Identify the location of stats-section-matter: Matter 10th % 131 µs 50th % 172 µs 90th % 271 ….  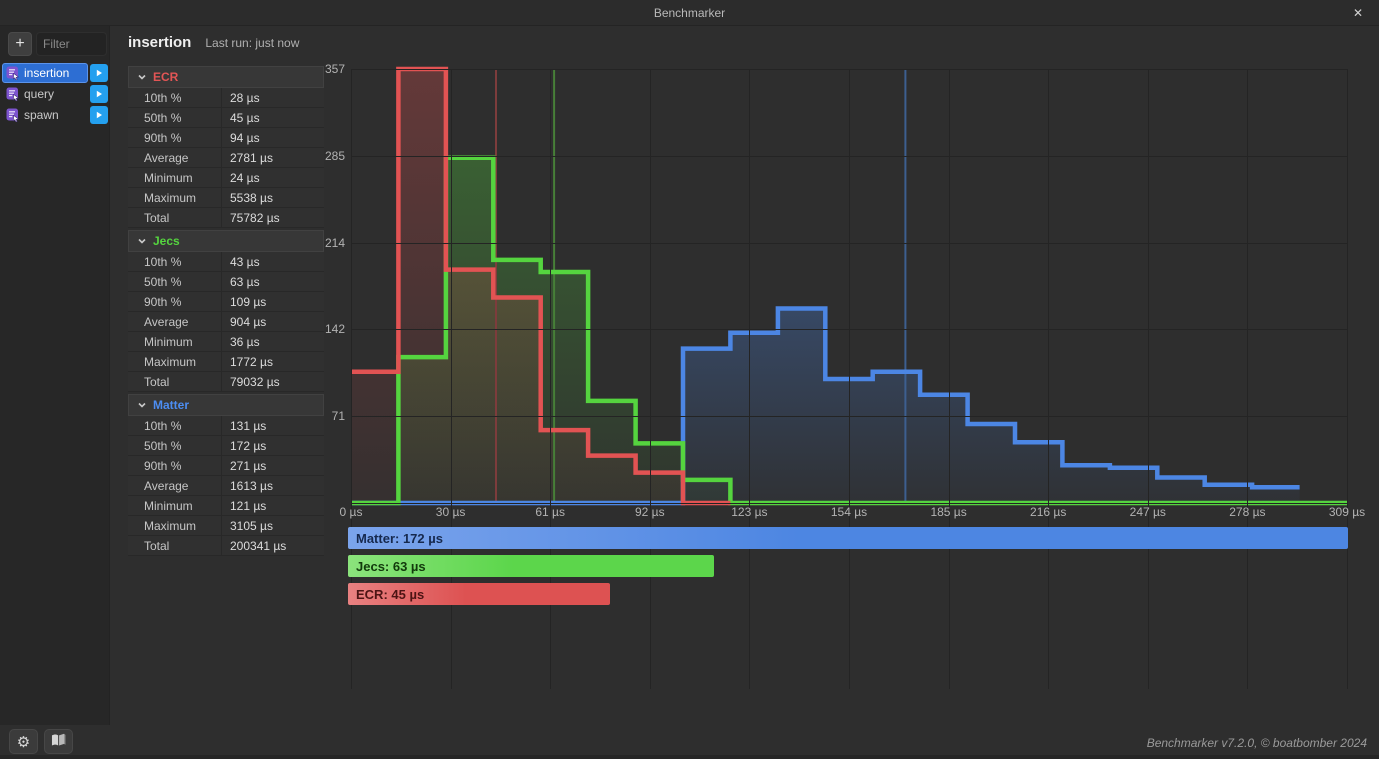
(226, 475).